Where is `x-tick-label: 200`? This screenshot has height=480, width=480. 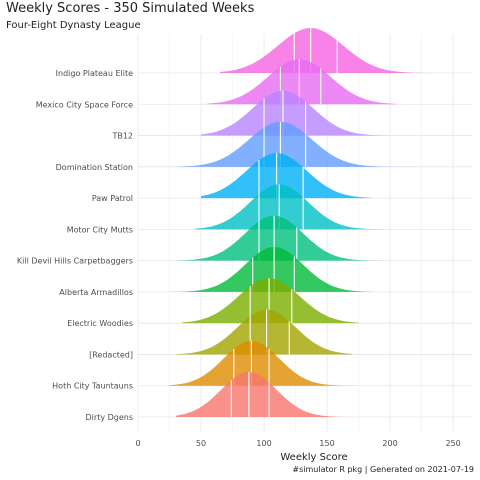
x-tick-label: 200 is located at coordinates (389, 443).